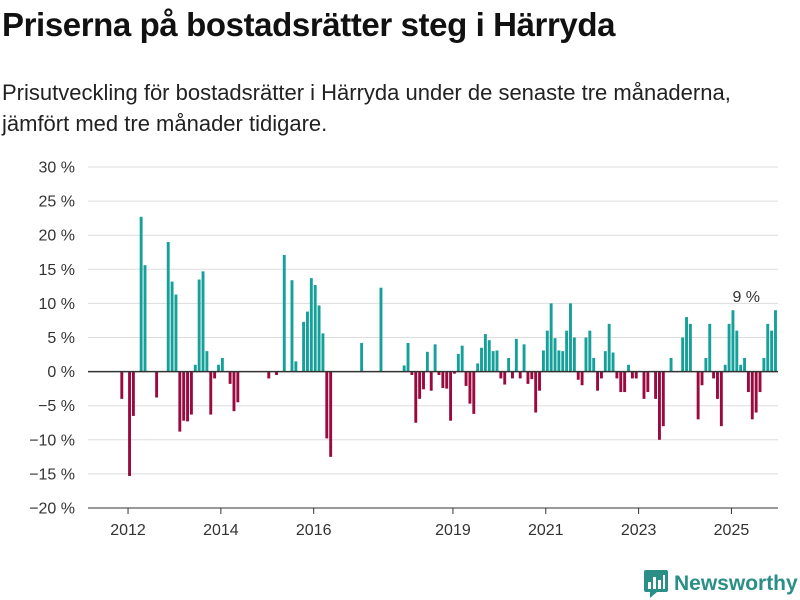 The height and width of the screenshot is (600, 800). Describe the element at coordinates (221, 530) in the screenshot. I see `x-tick-label: 2014` at that location.